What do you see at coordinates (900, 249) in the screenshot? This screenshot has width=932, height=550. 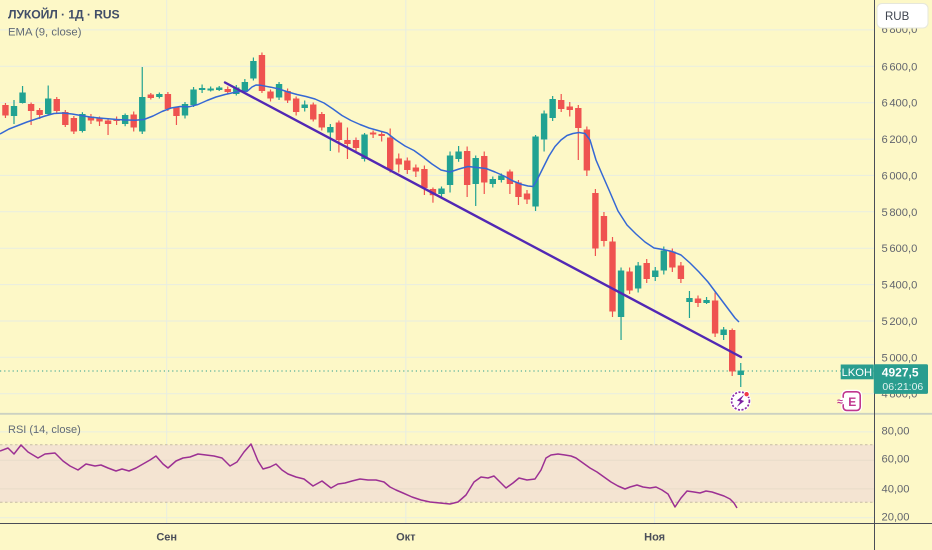 I see `svg-text: 5 600,0` at bounding box center [900, 249].